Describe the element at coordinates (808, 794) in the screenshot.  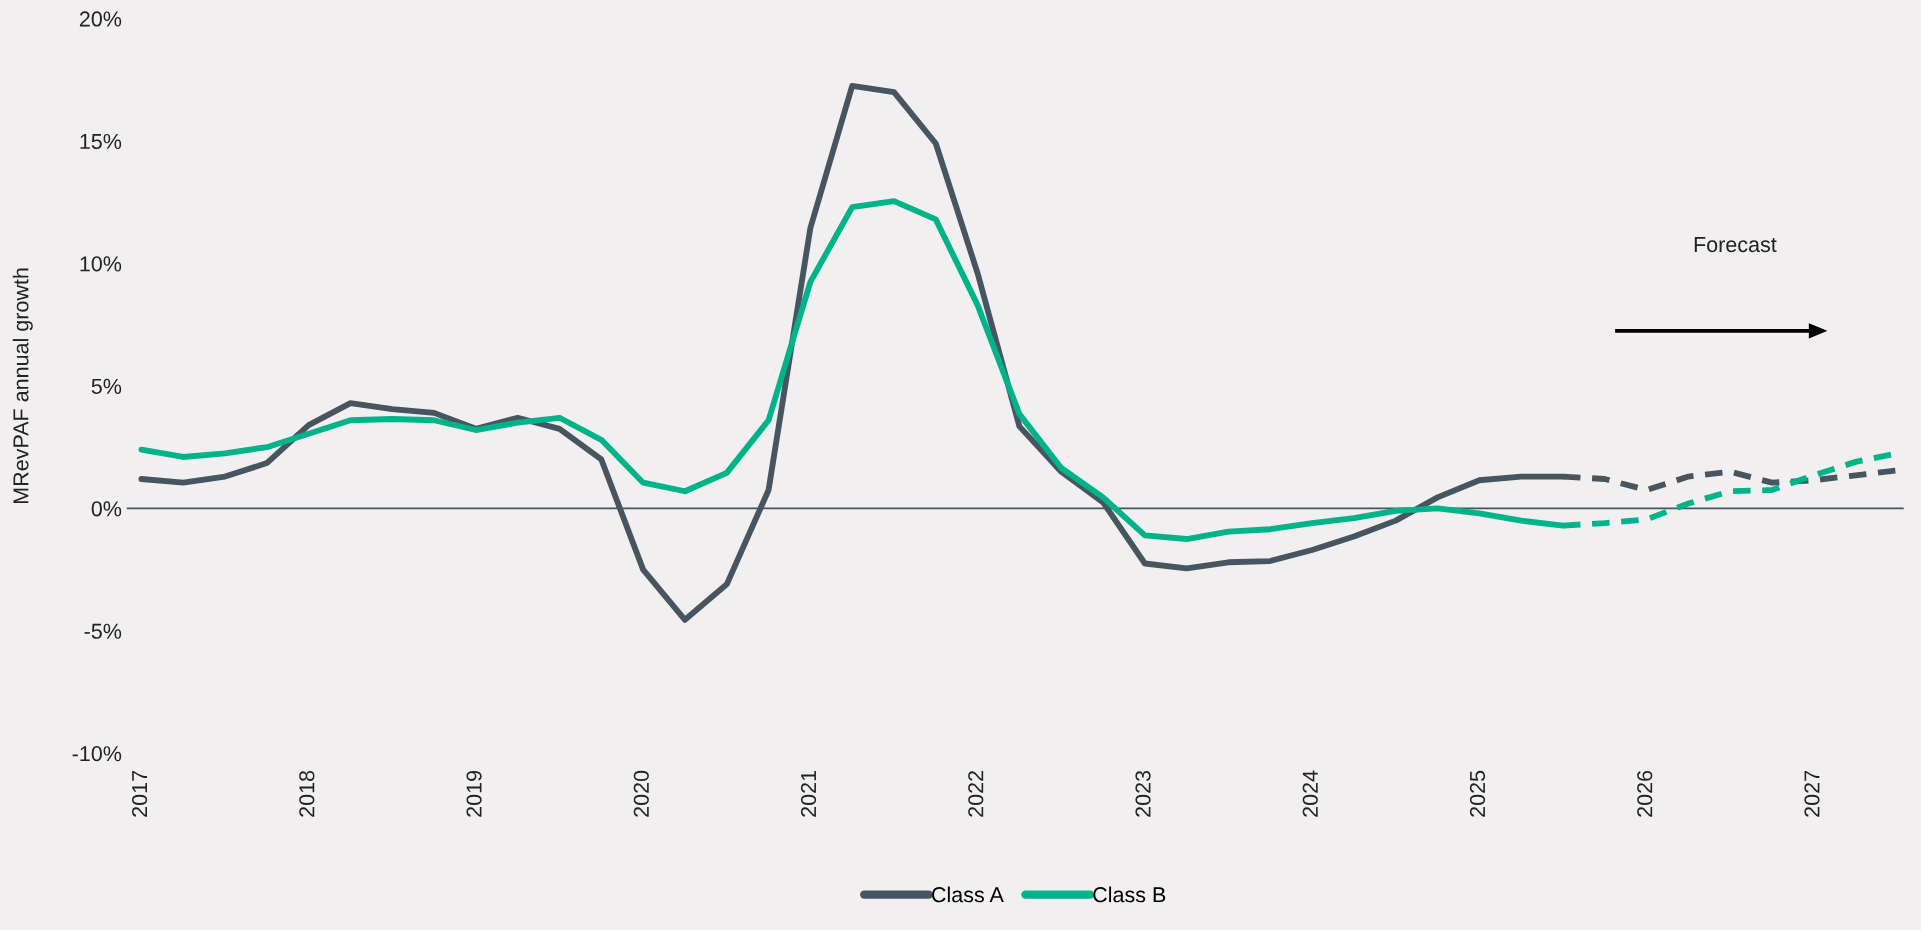
I see `x-tick-label: 2021` at that location.